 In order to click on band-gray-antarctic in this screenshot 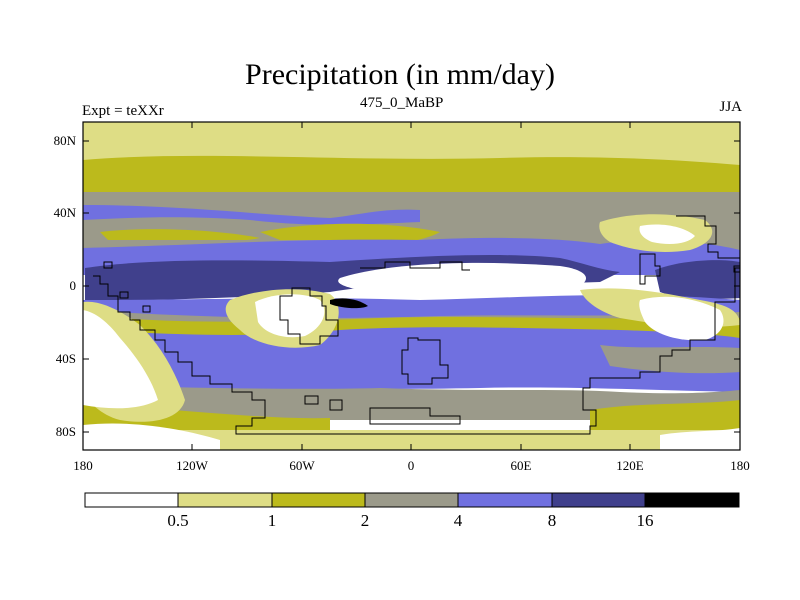, I will do `click(411, 402)`.